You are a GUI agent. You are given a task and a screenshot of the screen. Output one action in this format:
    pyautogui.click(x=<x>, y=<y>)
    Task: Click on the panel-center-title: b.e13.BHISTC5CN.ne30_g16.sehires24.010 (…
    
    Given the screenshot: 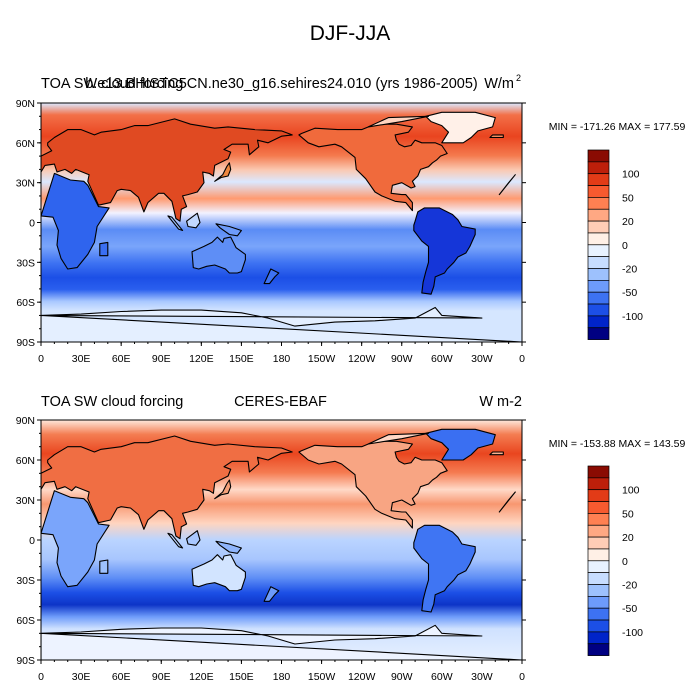 What is the action you would take?
    pyautogui.click(x=281, y=84)
    